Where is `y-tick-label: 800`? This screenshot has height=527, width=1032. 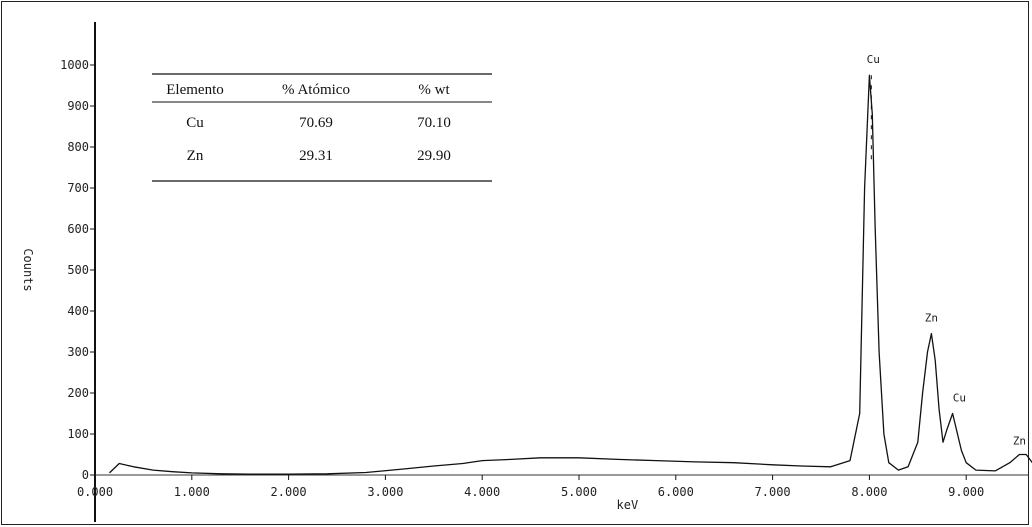 y-tick-label: 800 is located at coordinates (78, 147).